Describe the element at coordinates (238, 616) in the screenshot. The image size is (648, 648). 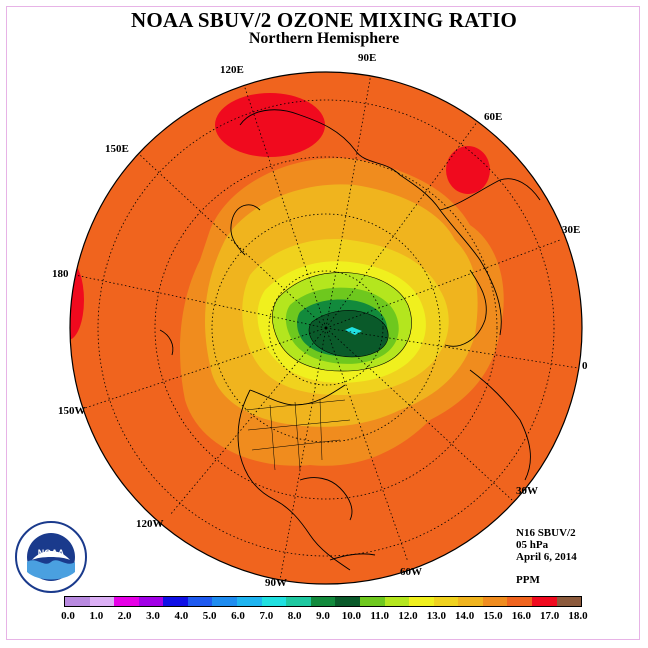
I see `colorbar-tick-label: 6.0` at that location.